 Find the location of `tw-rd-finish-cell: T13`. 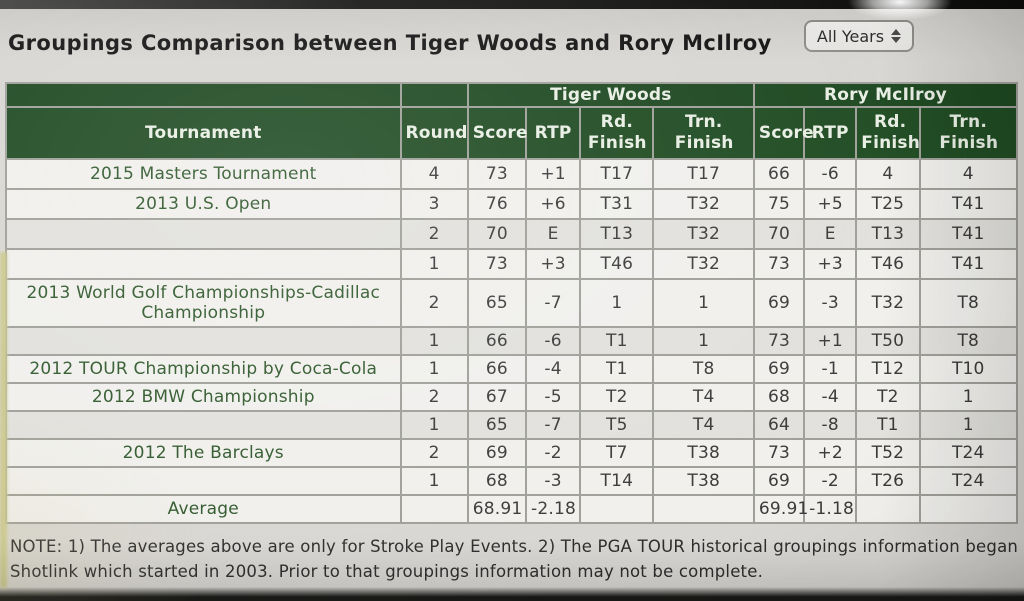

tw-rd-finish-cell: T13 is located at coordinates (617, 234).